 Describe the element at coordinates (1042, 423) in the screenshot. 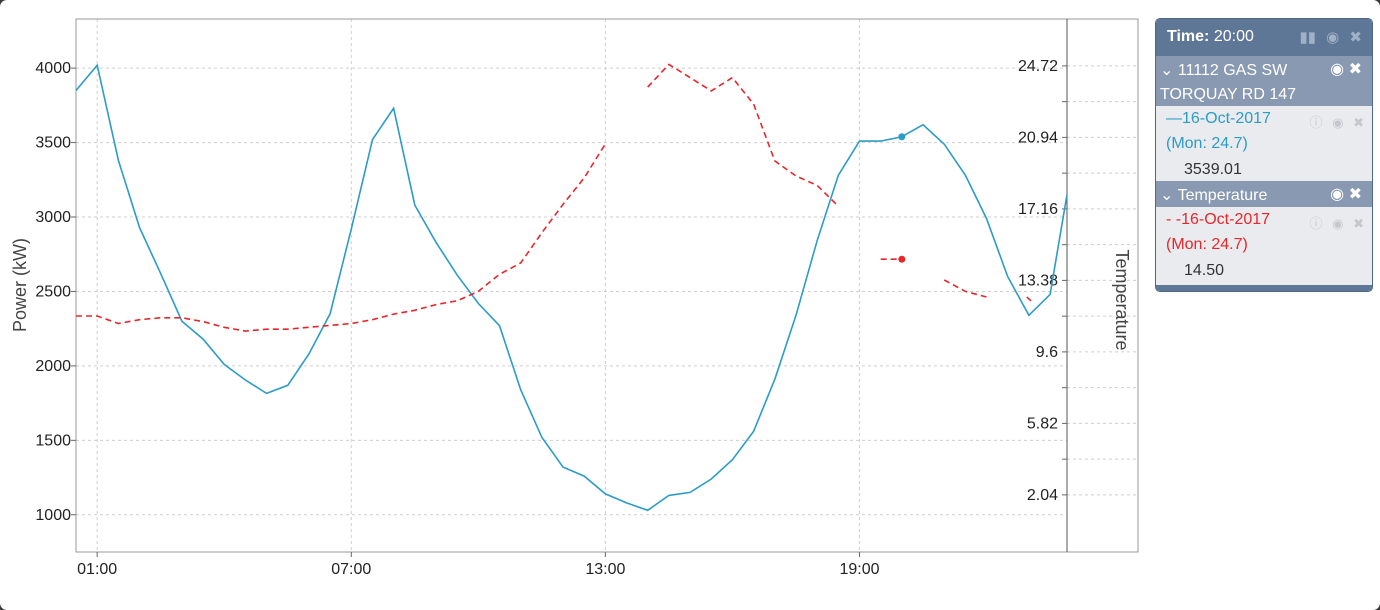

I see `right-tick-label: 5.82` at that location.